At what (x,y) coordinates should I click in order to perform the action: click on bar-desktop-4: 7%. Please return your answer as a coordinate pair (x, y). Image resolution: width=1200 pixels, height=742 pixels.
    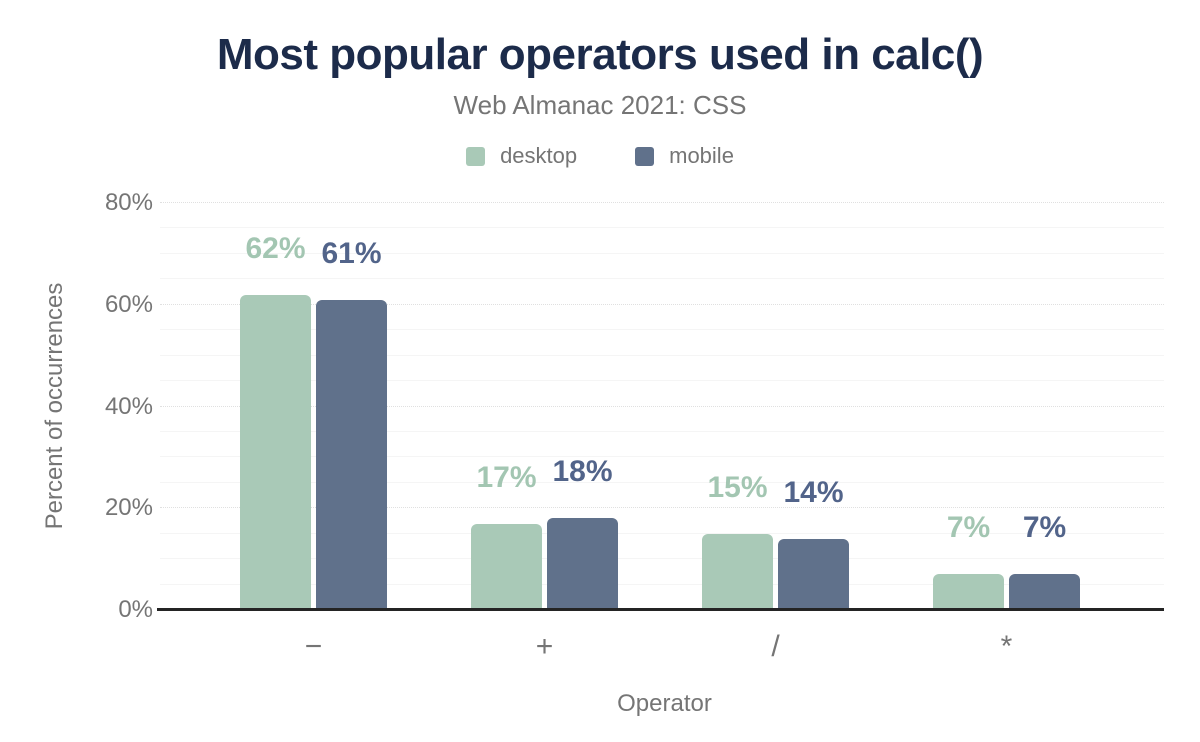
    Looking at the image, I should click on (968, 561).